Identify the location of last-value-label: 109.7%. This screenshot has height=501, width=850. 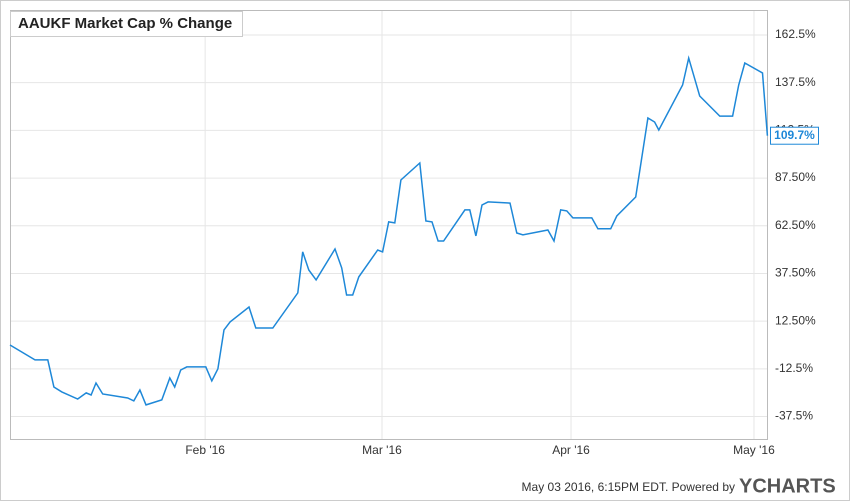
(794, 135).